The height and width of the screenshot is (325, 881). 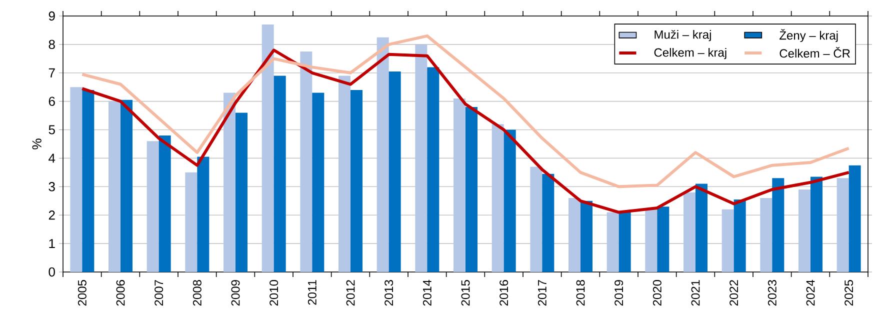 I want to click on x-tick-label: 2019, so click(x=619, y=293).